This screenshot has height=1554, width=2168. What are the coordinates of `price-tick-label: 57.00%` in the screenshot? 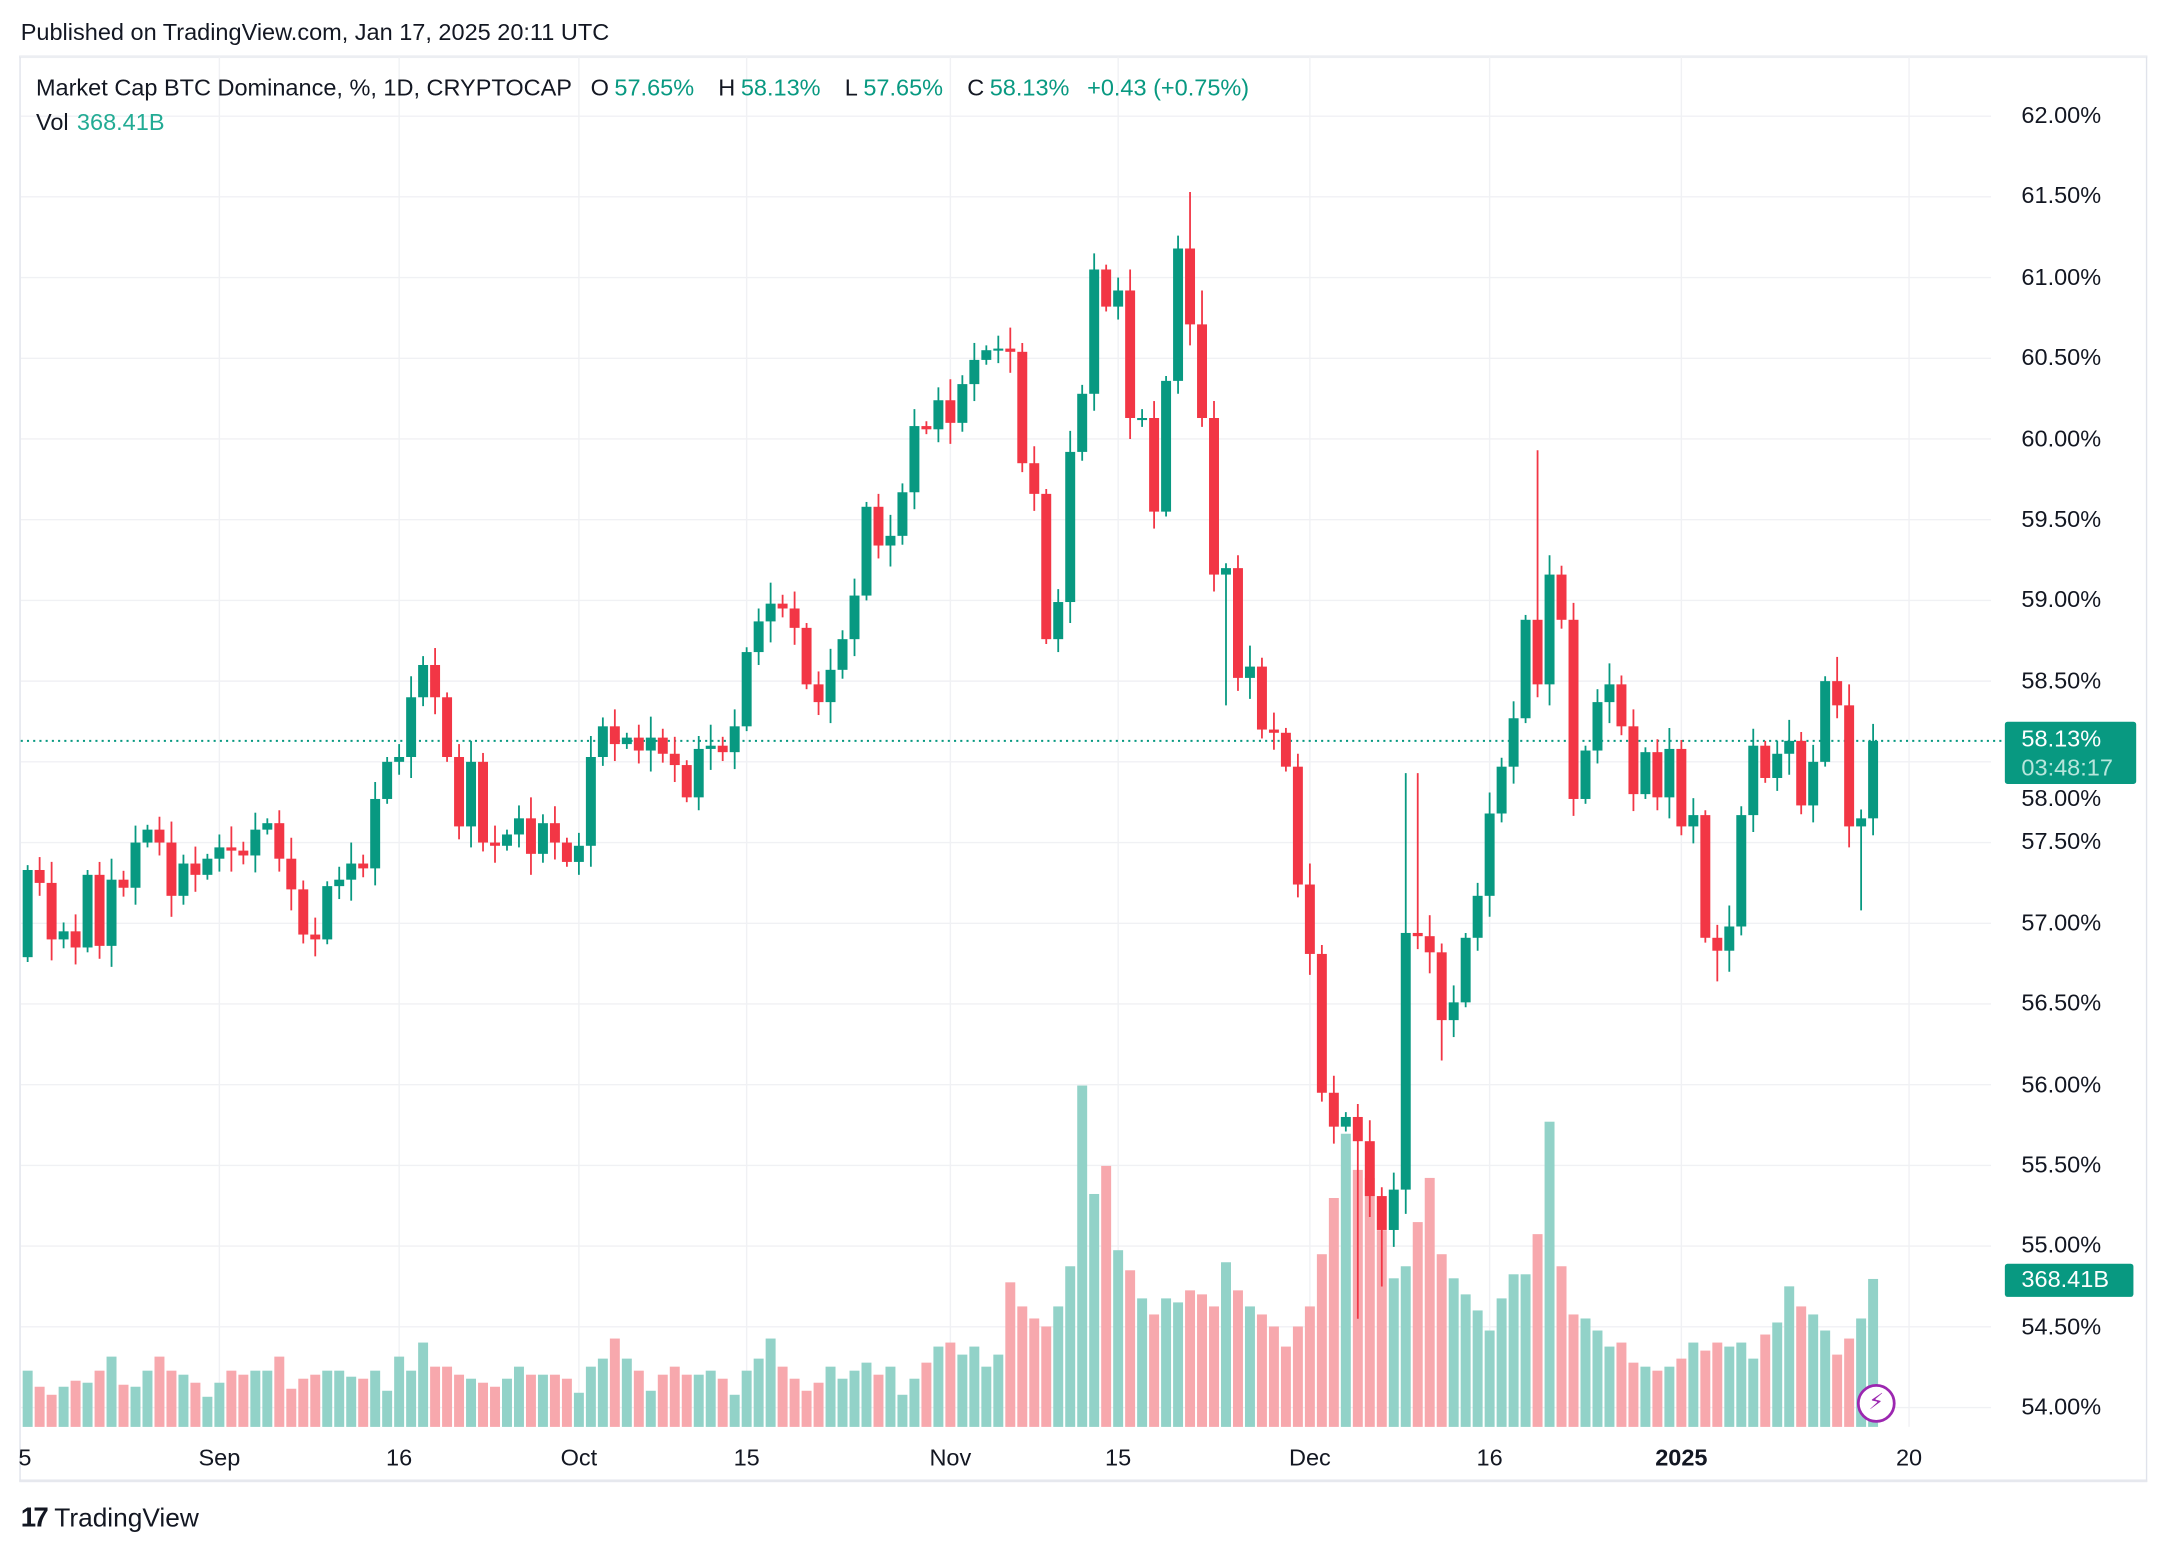 It's located at (2061, 922).